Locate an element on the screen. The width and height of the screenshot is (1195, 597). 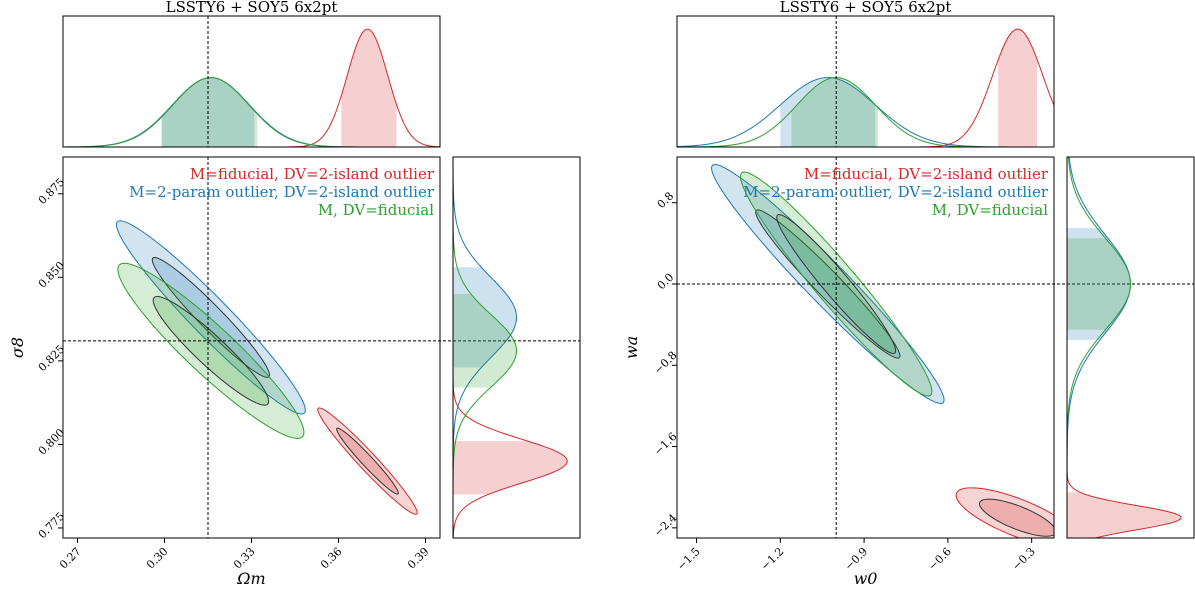
x-axis-label: Ωm is located at coordinates (250, 578).